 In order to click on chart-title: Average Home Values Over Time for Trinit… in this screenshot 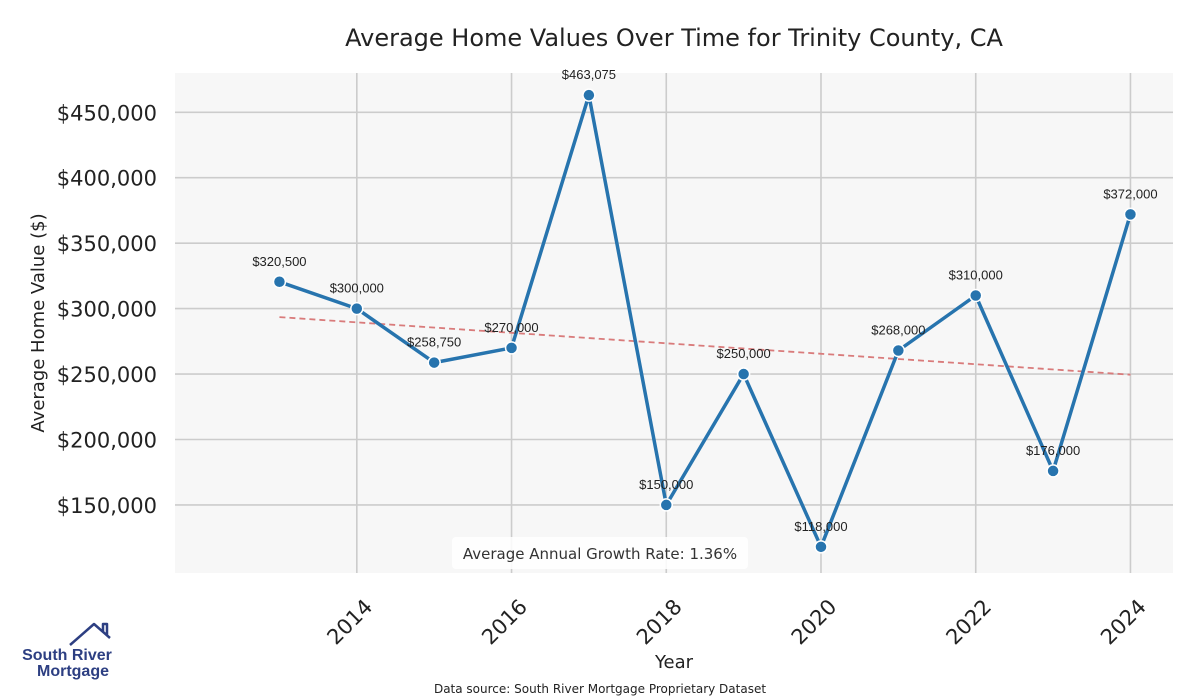, I will do `click(674, 38)`.